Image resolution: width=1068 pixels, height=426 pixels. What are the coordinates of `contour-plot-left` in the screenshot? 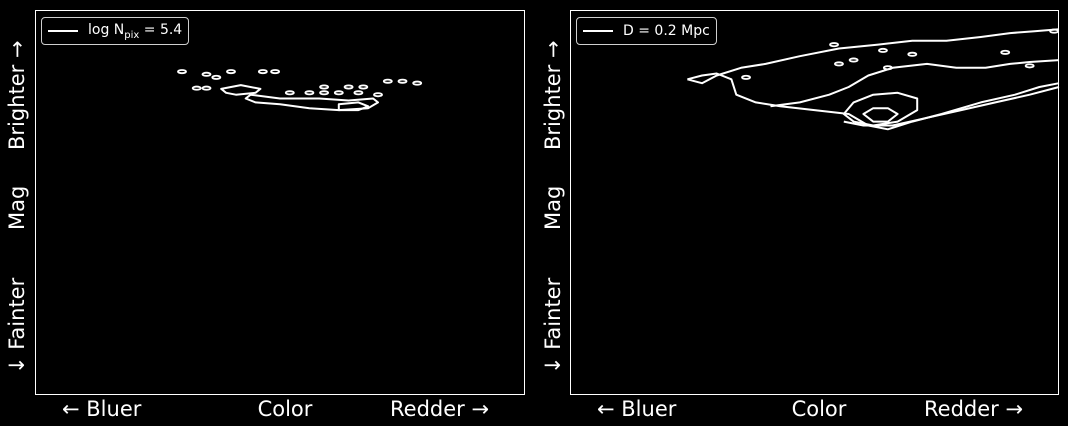 It's located at (300, 90).